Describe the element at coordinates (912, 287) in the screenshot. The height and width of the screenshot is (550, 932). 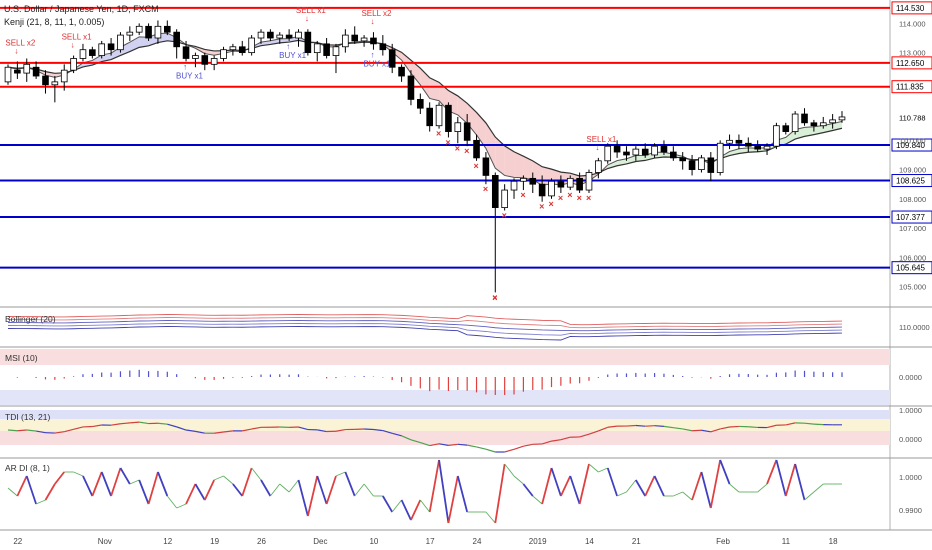
I see `y-tick-label: 105.000` at that location.